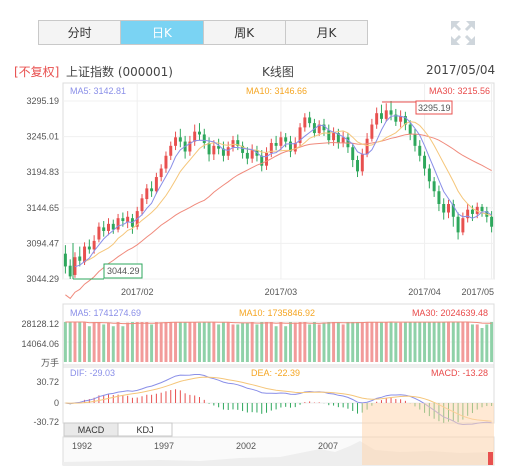  I want to click on legend-ma5: MA5: 3142.81, so click(98, 91).